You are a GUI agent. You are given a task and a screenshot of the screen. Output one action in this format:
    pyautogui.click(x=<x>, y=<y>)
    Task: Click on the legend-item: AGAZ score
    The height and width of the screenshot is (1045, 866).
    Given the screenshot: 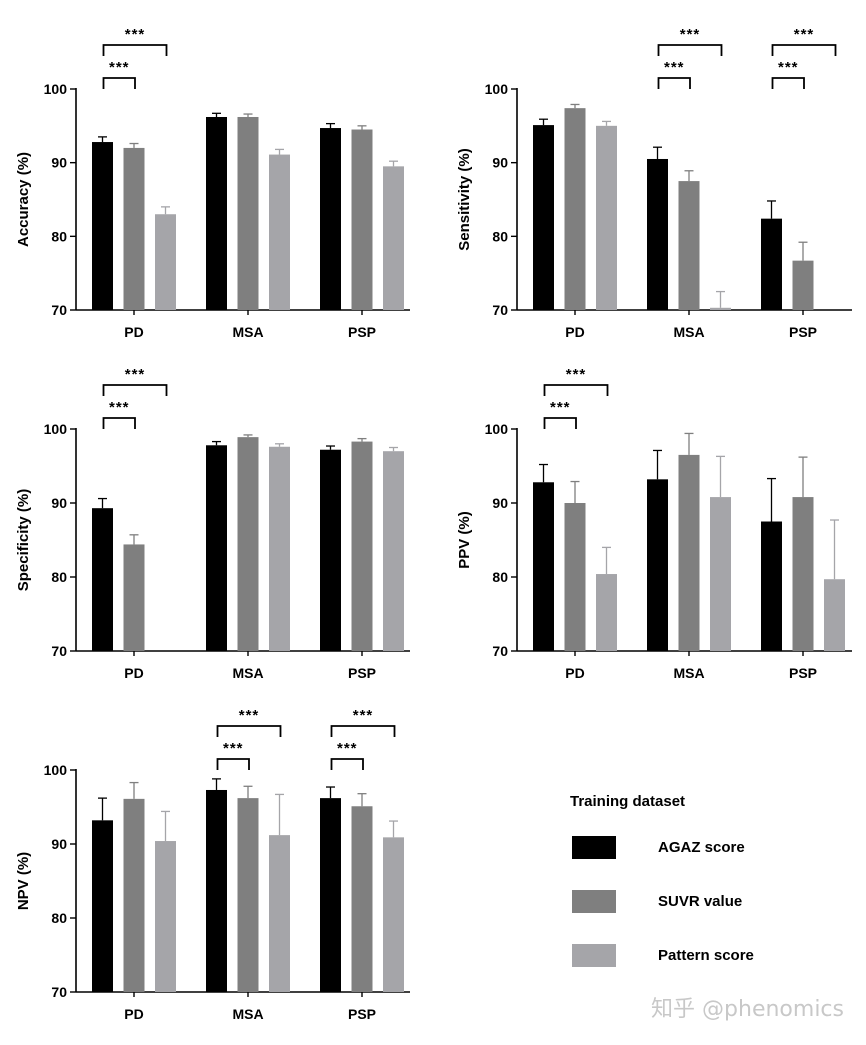 What is the action you would take?
    pyautogui.click(x=658, y=847)
    